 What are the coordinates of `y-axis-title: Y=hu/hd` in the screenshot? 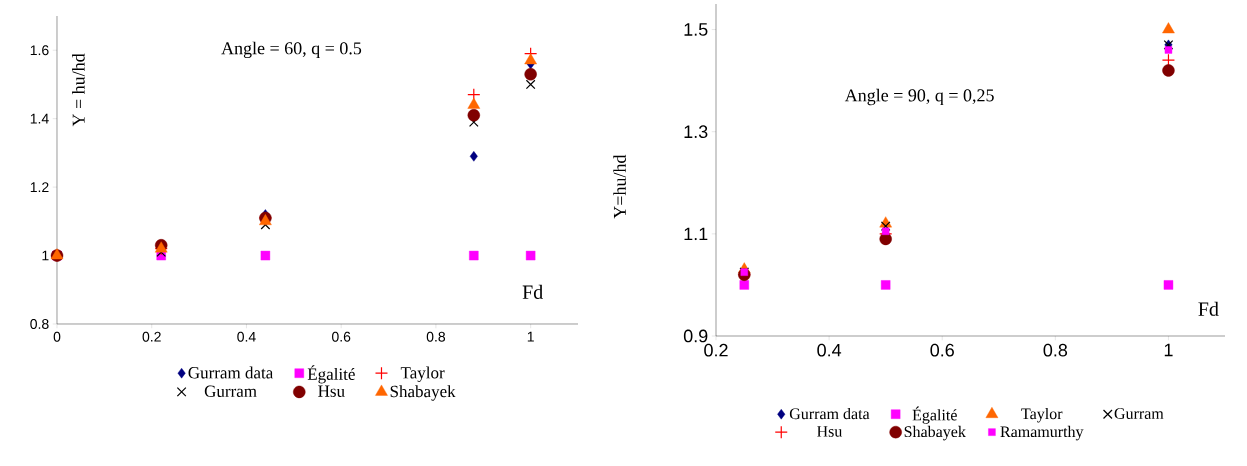 It's located at (619, 186).